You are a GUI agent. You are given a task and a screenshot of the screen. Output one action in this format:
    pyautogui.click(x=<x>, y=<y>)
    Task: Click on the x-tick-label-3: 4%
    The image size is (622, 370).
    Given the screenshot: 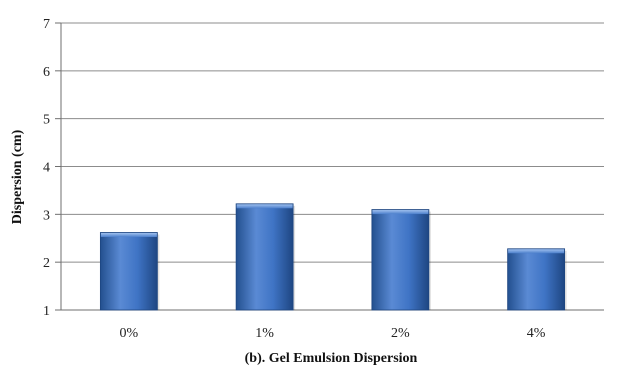 What is the action you would take?
    pyautogui.click(x=536, y=333)
    